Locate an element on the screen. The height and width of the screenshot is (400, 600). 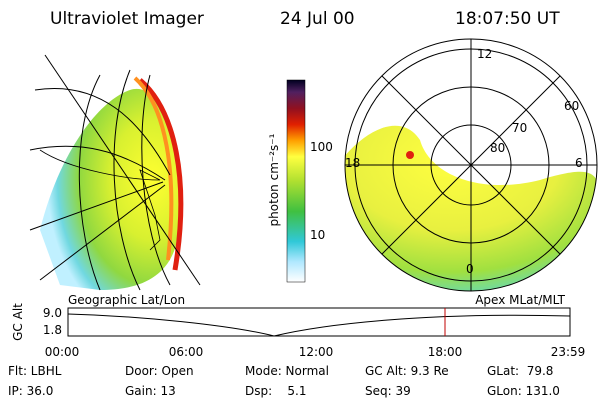
time-label: 12:00 is located at coordinates (316, 352).